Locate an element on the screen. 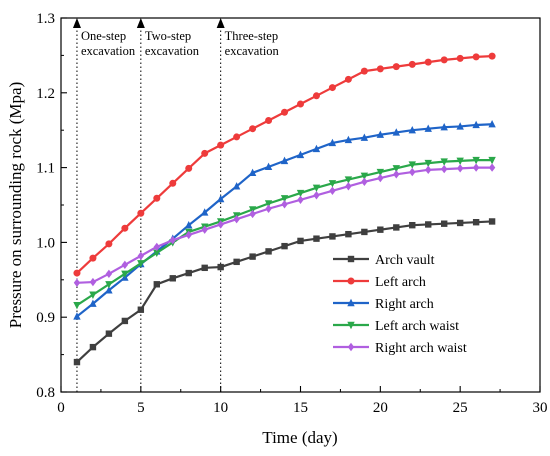 This screenshot has width=550, height=456. y-tick-label: 1.0 is located at coordinates (45, 243).